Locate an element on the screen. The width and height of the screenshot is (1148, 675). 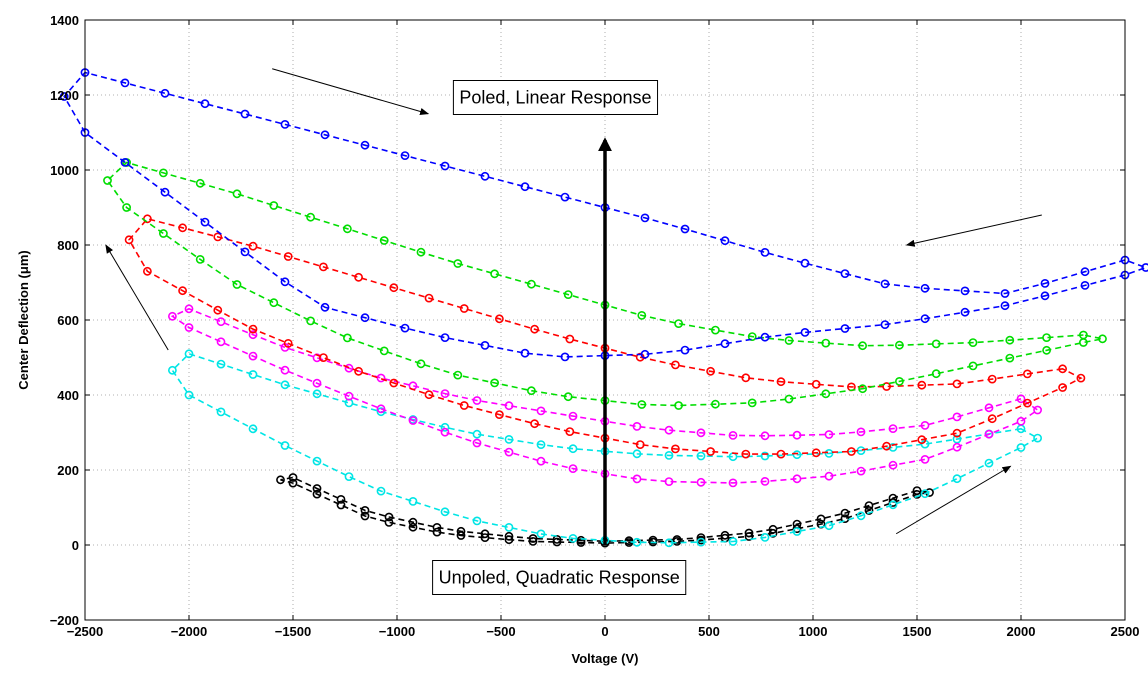
y-tick-label: 1200 is located at coordinates (64, 95).